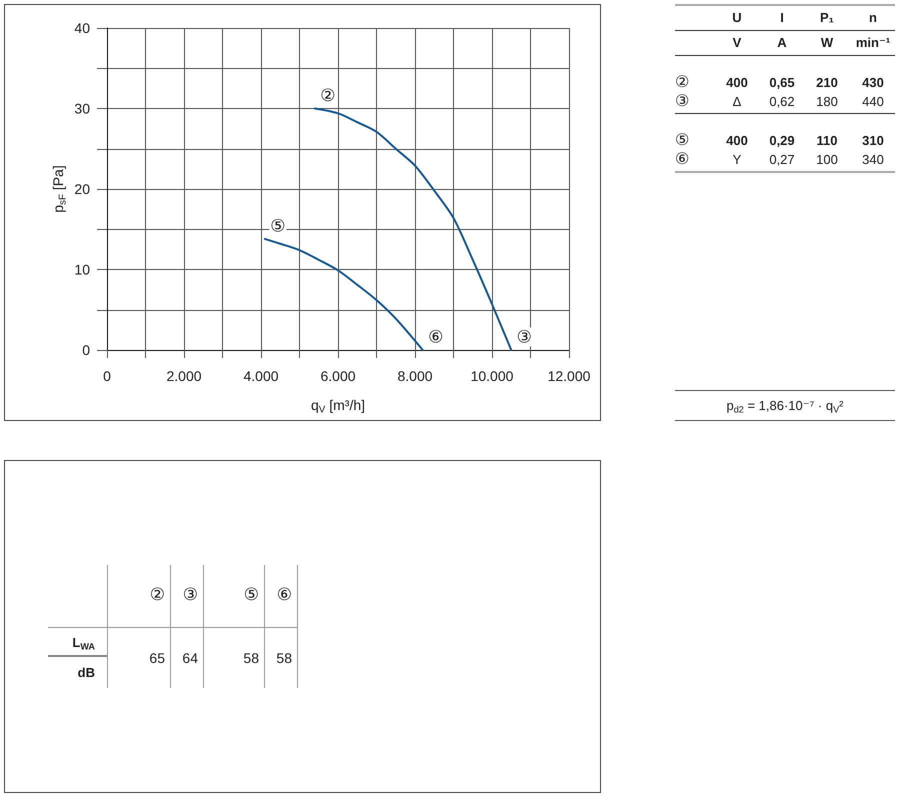 The width and height of the screenshot is (900, 797). I want to click on category-label: L$_{WA}$, so click(83, 643).